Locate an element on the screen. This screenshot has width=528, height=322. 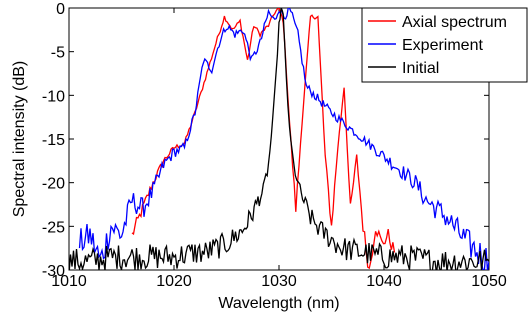
legend-label: Axial spectrum is located at coordinates (454, 22).